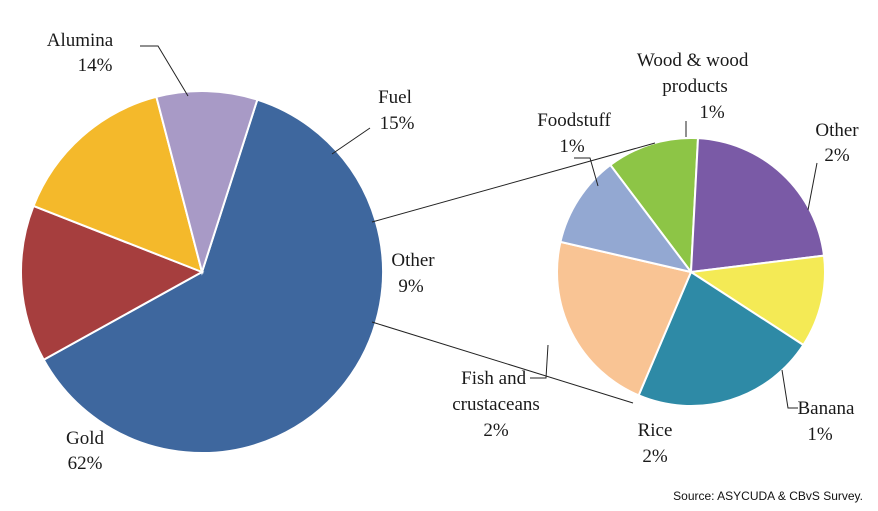 The height and width of the screenshot is (511, 878). I want to click on label-fish-name: Fish and crustaceans, so click(496, 391).